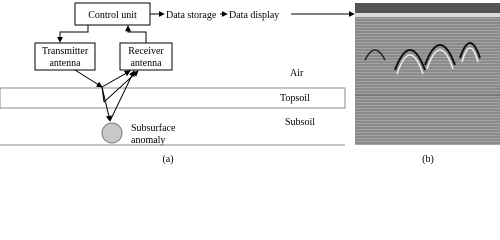 The image size is (500, 240). I want to click on anomaly-label: anomaly, so click(148, 140).